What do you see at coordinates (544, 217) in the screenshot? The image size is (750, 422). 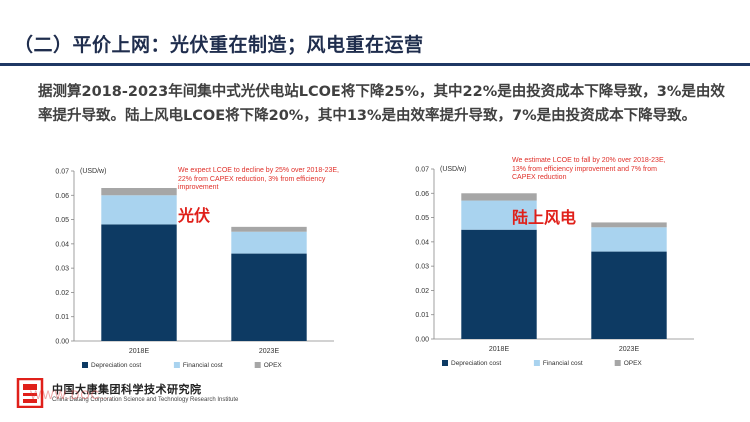 I see `wind-badge: 陆上风电` at bounding box center [544, 217].